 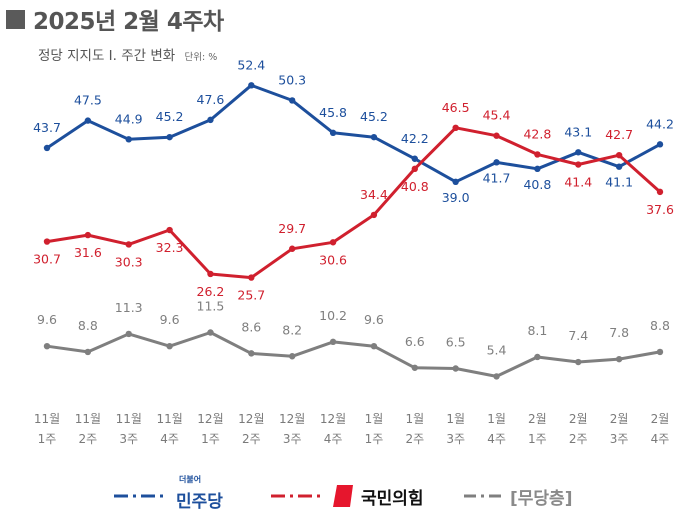 What do you see at coordinates (497, 177) in the screenshot?
I see `value-label-dem: 41.7` at bounding box center [497, 177].